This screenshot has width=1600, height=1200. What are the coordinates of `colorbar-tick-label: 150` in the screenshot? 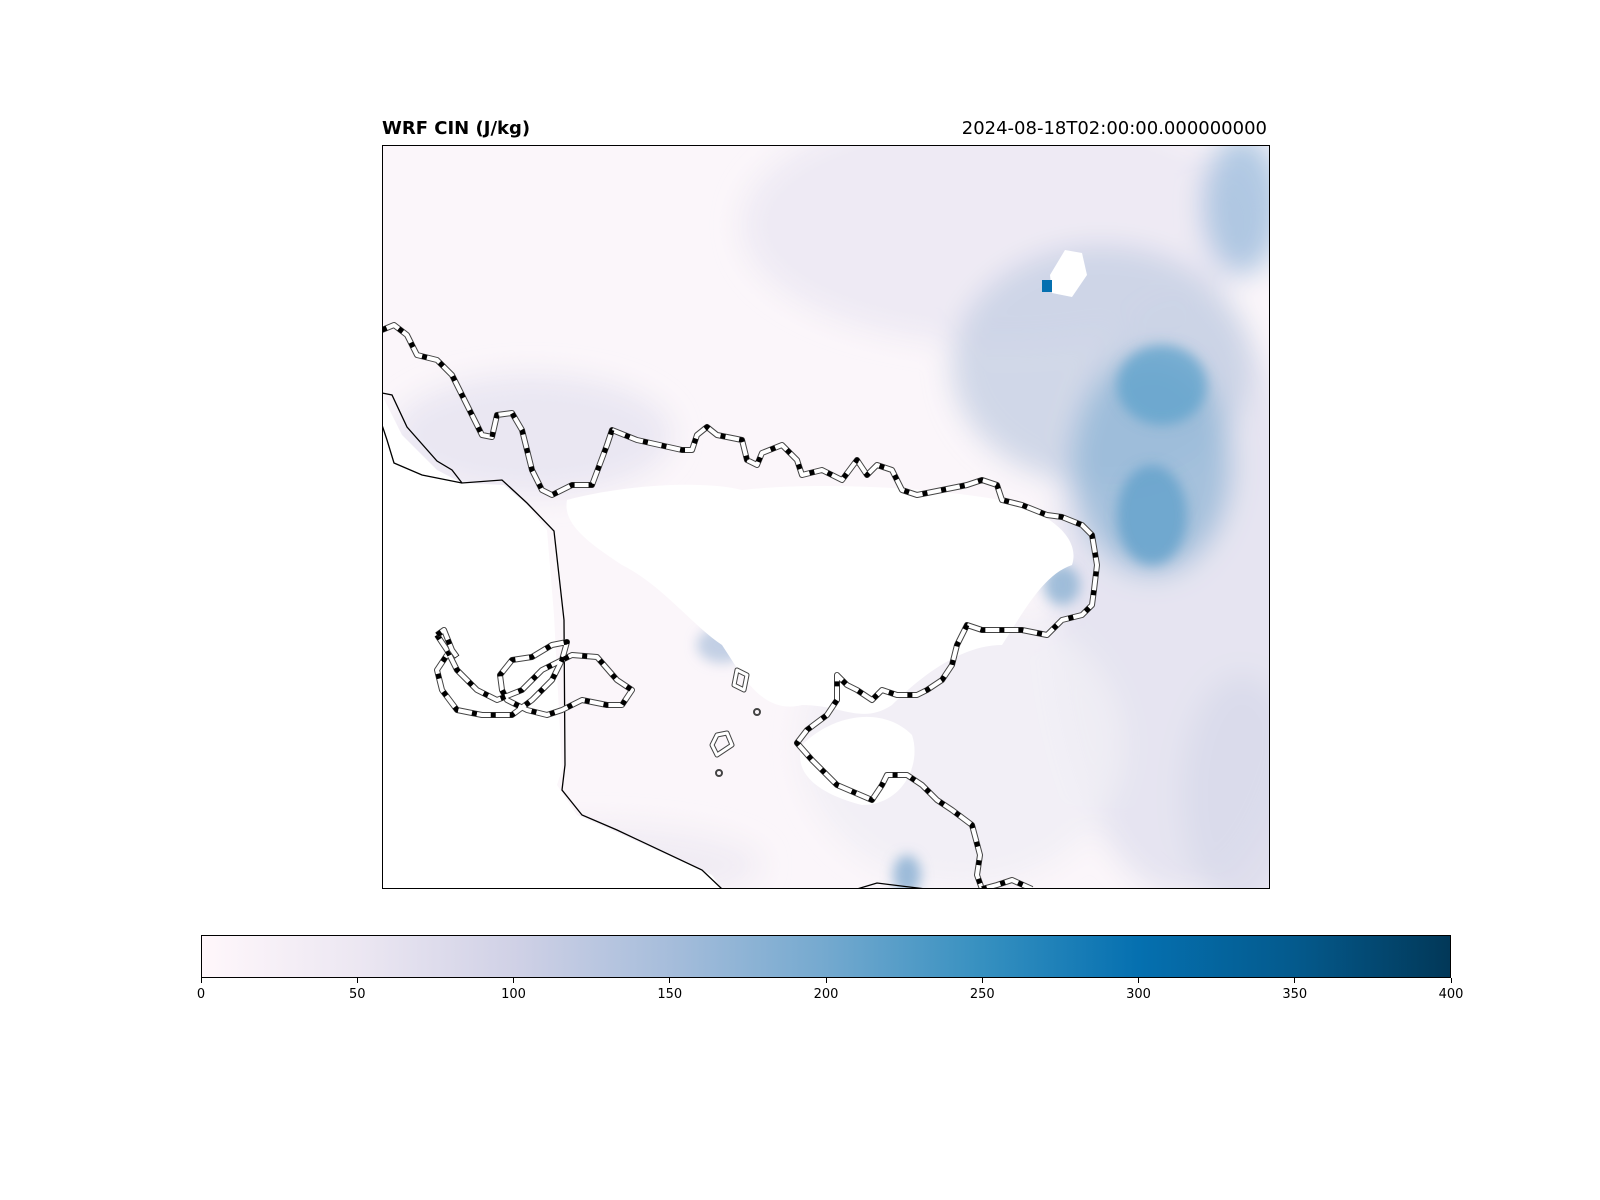 It's located at (670, 994).